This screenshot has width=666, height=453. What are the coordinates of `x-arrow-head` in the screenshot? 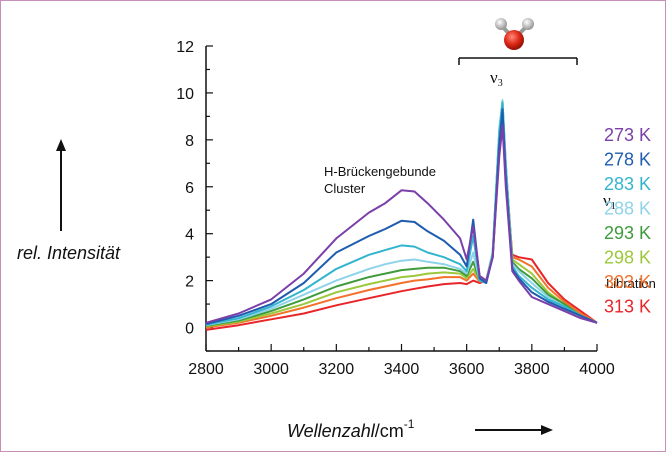 It's located at (547, 430).